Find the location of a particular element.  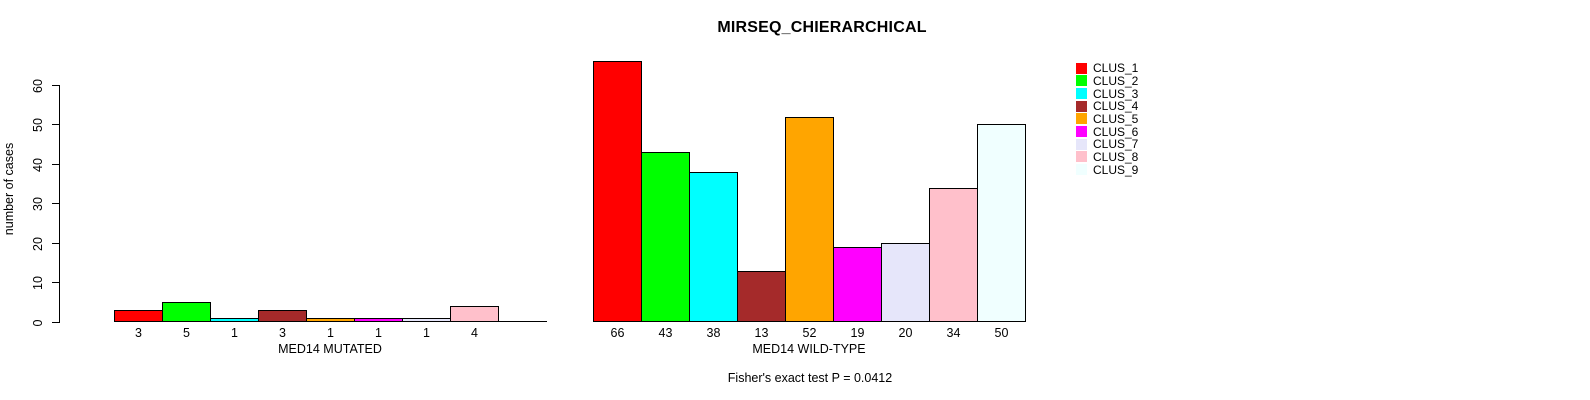

legend-item: CLUS_5 is located at coordinates (1107, 118).